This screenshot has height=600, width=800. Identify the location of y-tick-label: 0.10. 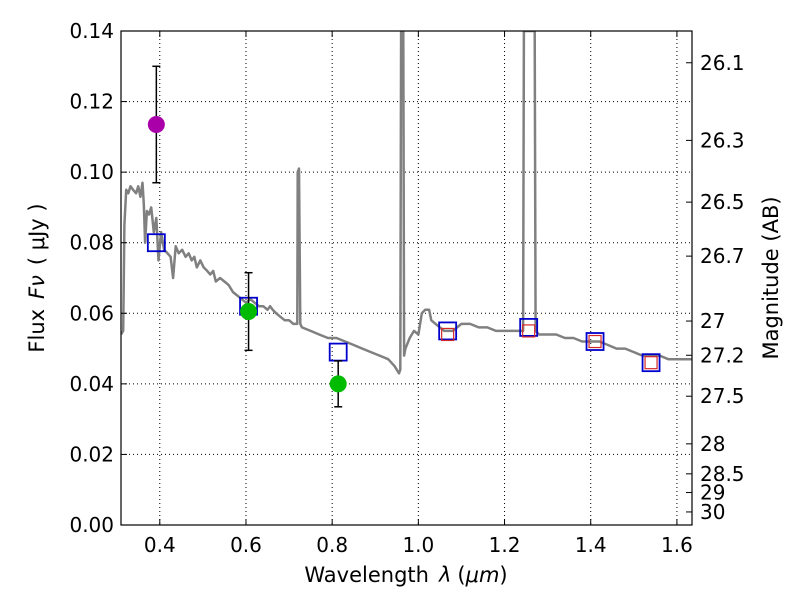
(91, 172).